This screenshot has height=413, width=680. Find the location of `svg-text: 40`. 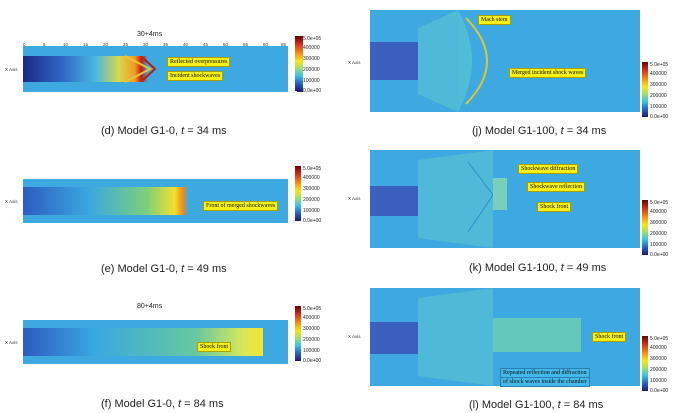

svg-text: 40 is located at coordinates (186, 44).